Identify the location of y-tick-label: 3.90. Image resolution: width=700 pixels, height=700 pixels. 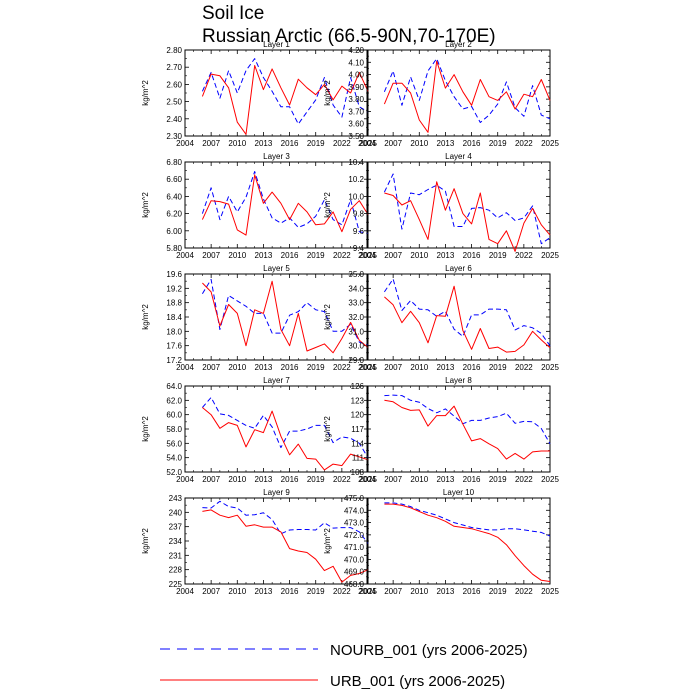
(356, 87).